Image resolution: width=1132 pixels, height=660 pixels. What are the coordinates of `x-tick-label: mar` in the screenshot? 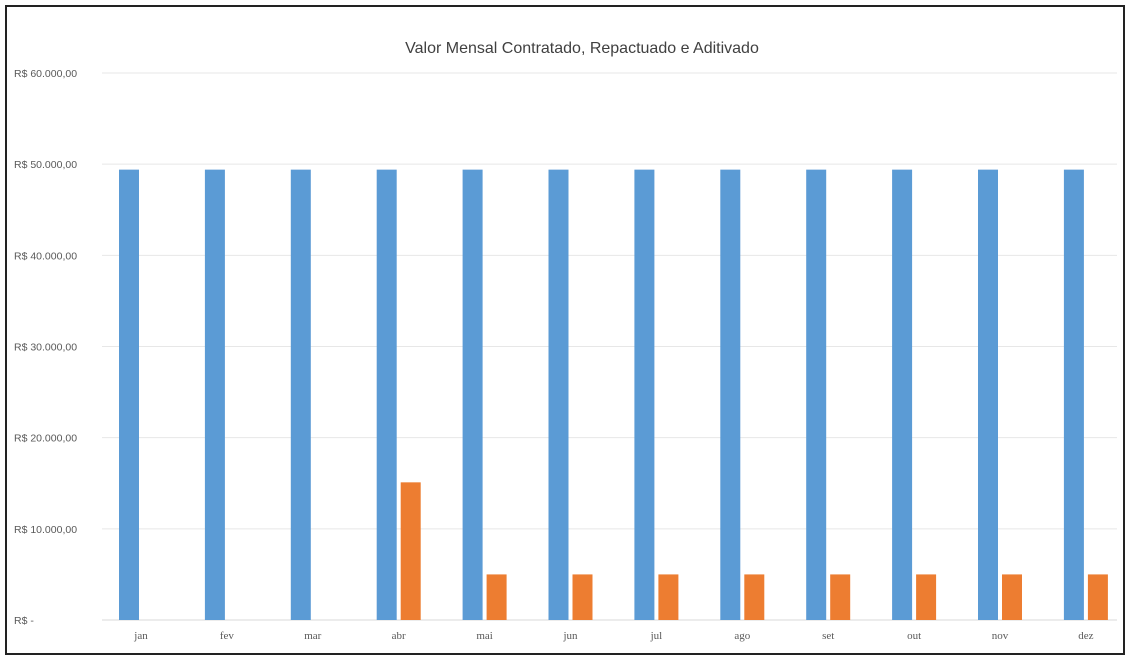 It's located at (312, 636).